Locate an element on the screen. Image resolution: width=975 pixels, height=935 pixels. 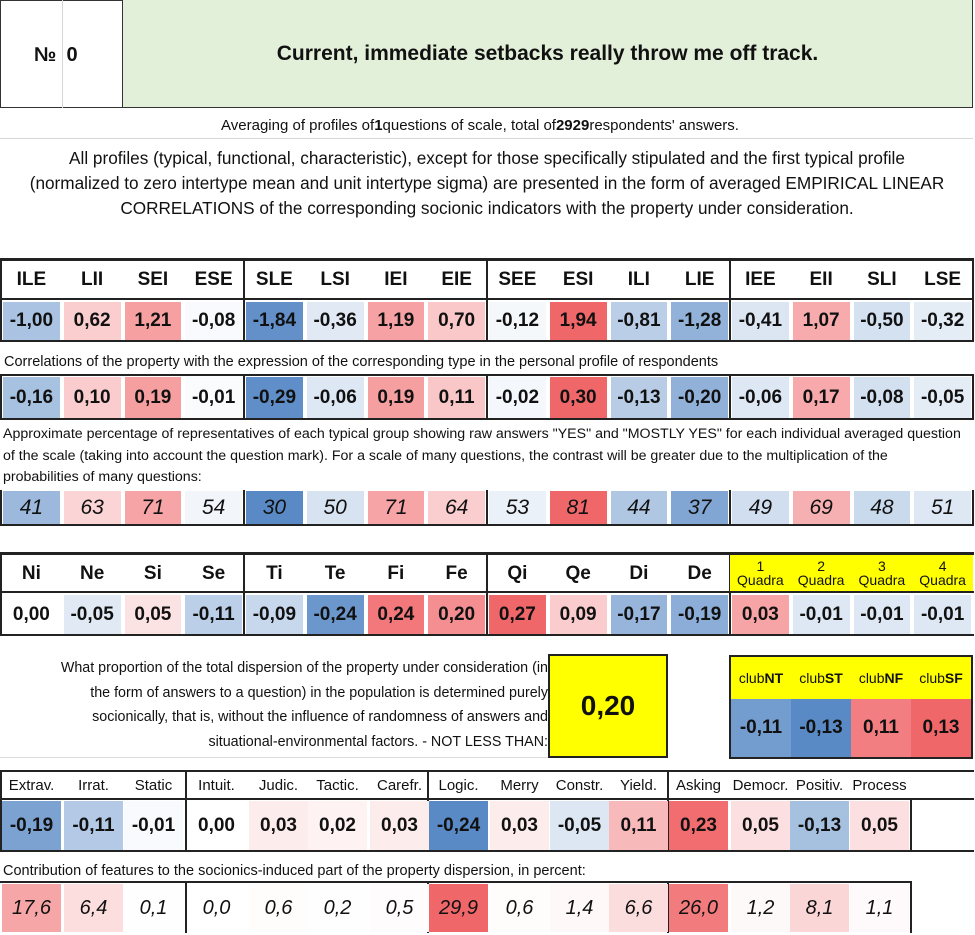
type-normalized-sei: 1,21 is located at coordinates (153, 321).